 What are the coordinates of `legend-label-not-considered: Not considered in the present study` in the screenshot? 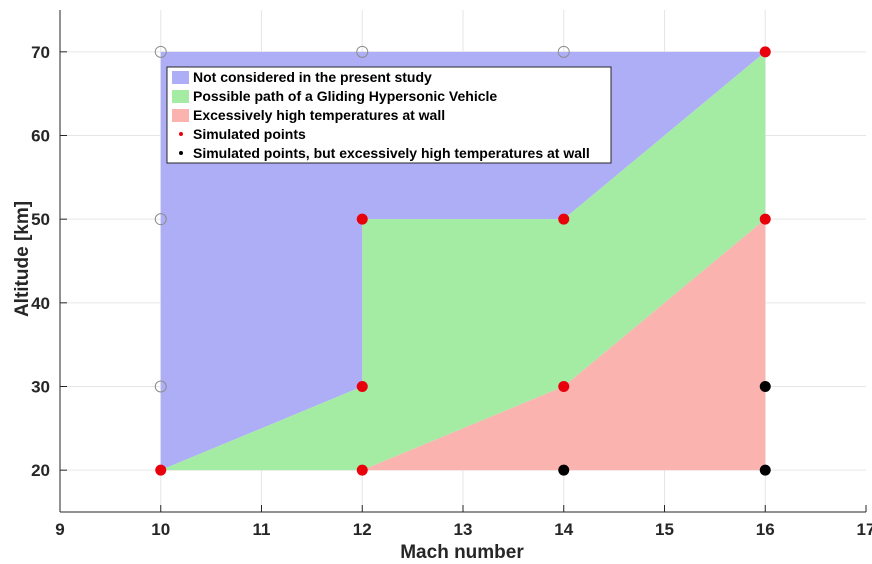 It's located at (312, 77).